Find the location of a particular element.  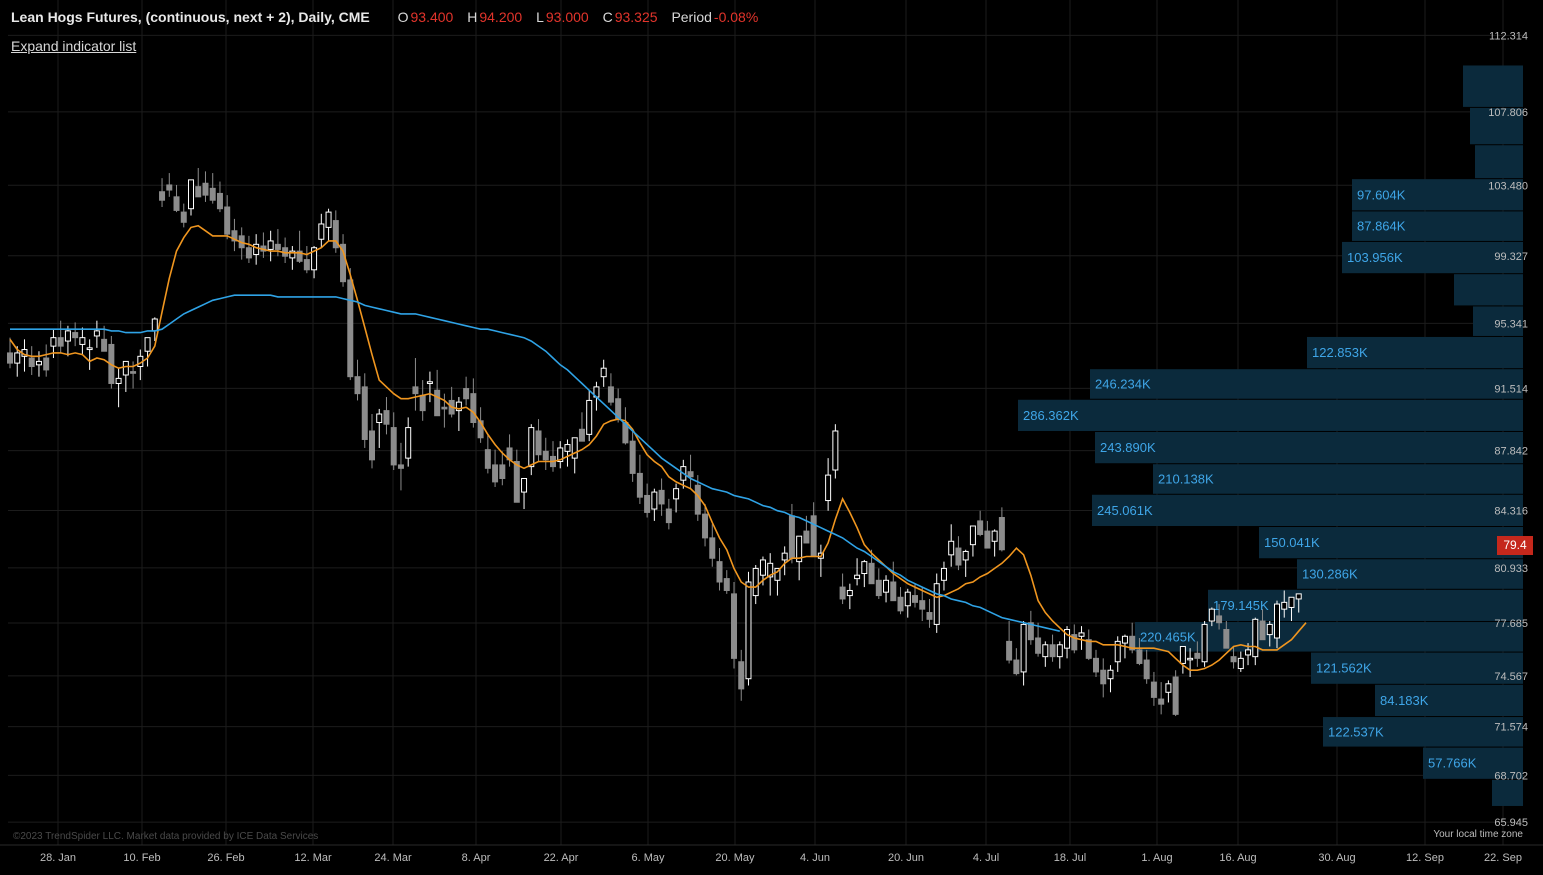

close-value: 93.325 is located at coordinates (636, 17).